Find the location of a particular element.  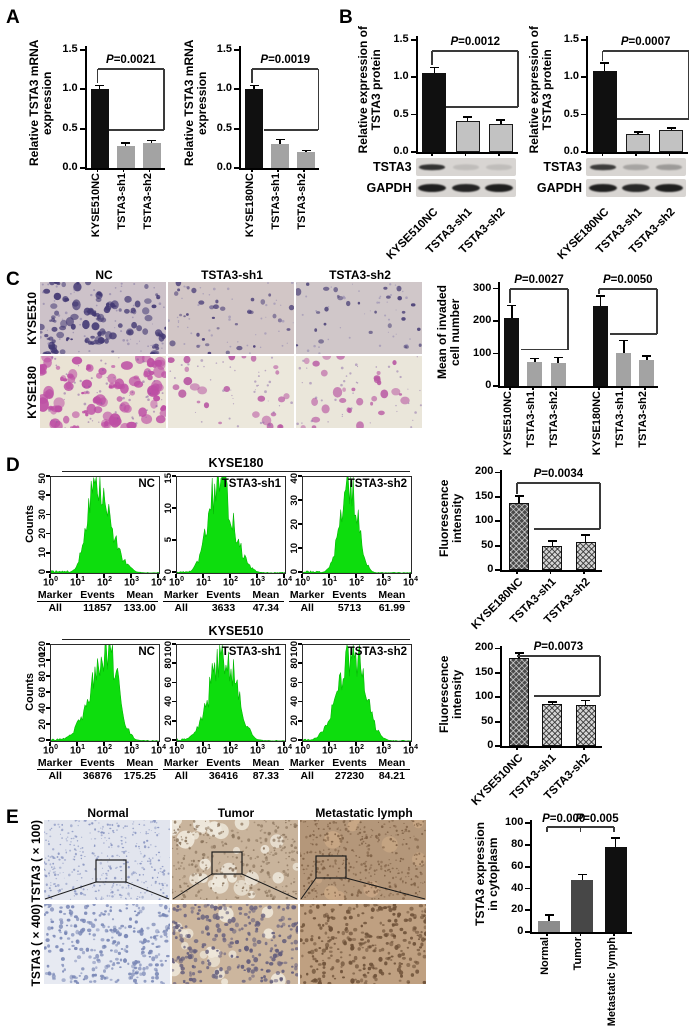

invasion-image-kyse180-sh1 is located at coordinates (231, 392).